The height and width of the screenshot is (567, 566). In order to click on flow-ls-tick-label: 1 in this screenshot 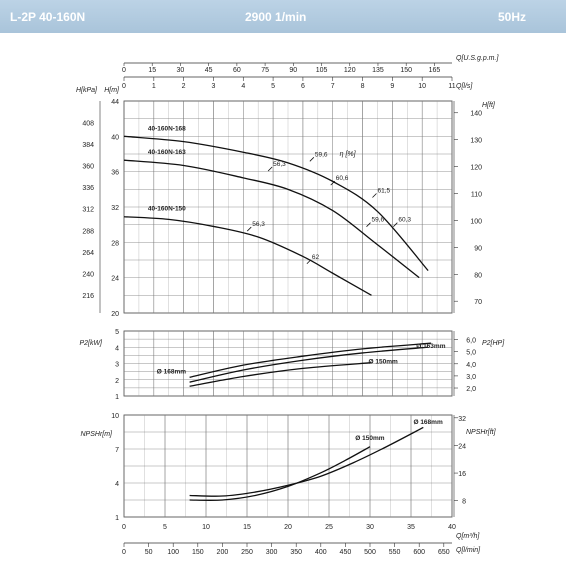, I will do `click(154, 86)`.